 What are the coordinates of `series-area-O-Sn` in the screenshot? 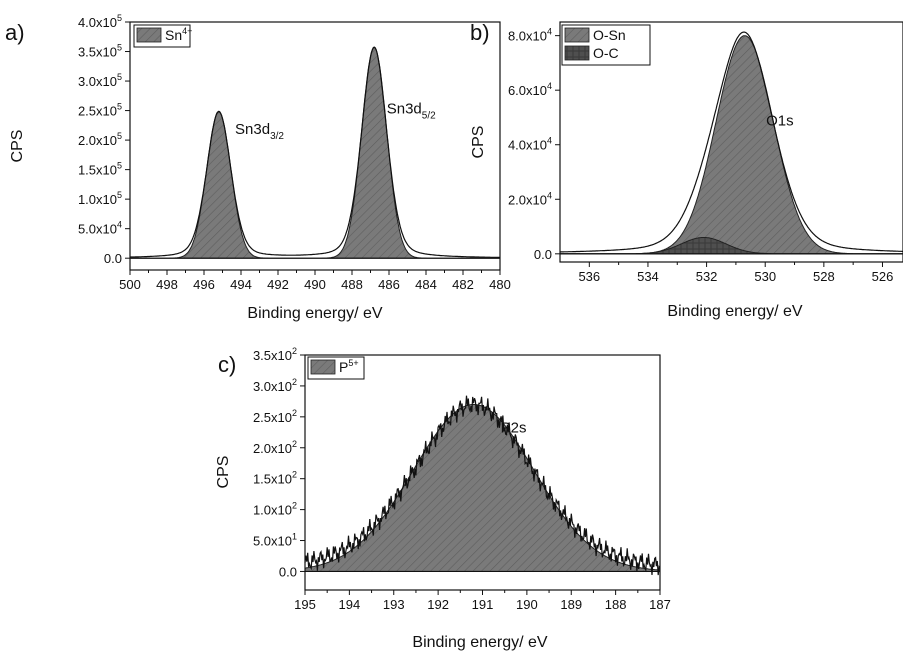 It's located at (731, 145).